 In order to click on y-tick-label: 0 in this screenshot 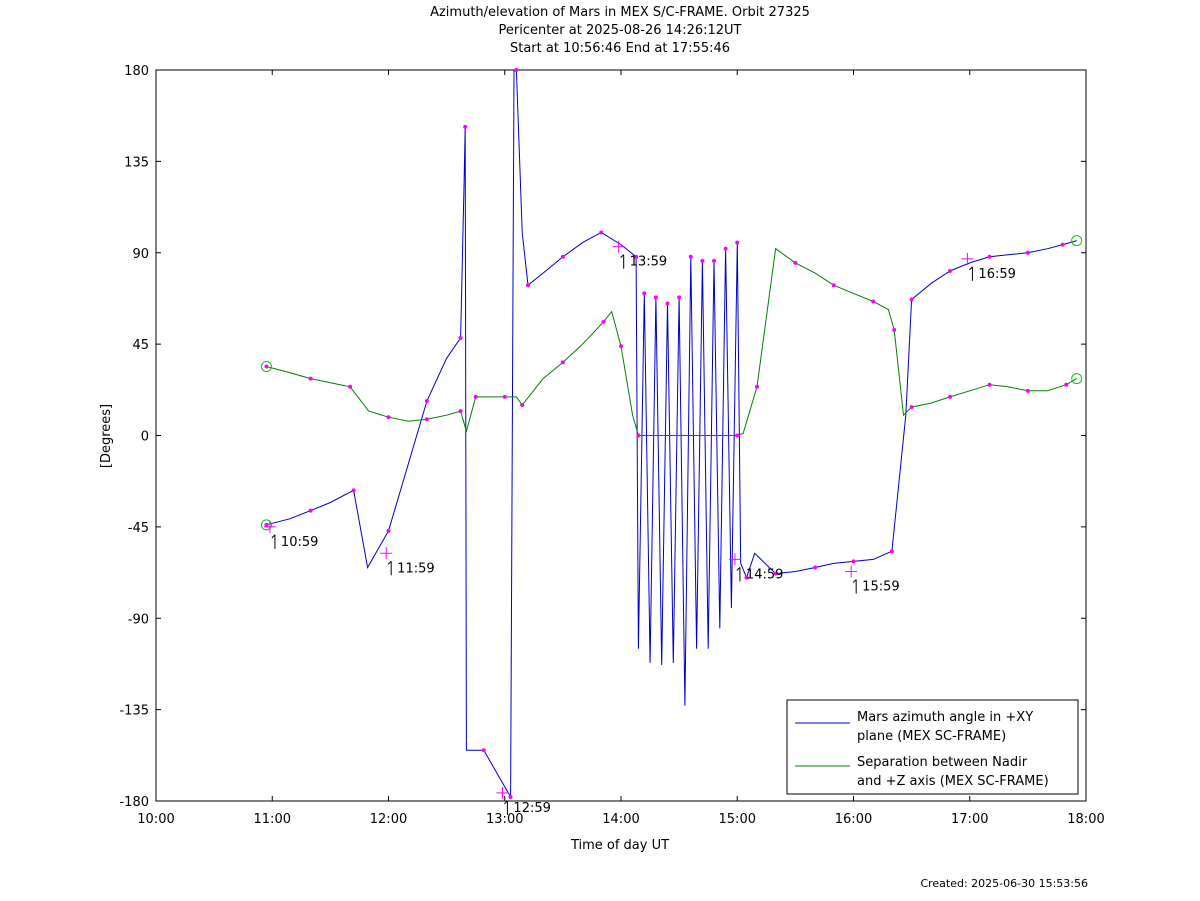, I will do `click(145, 437)`.